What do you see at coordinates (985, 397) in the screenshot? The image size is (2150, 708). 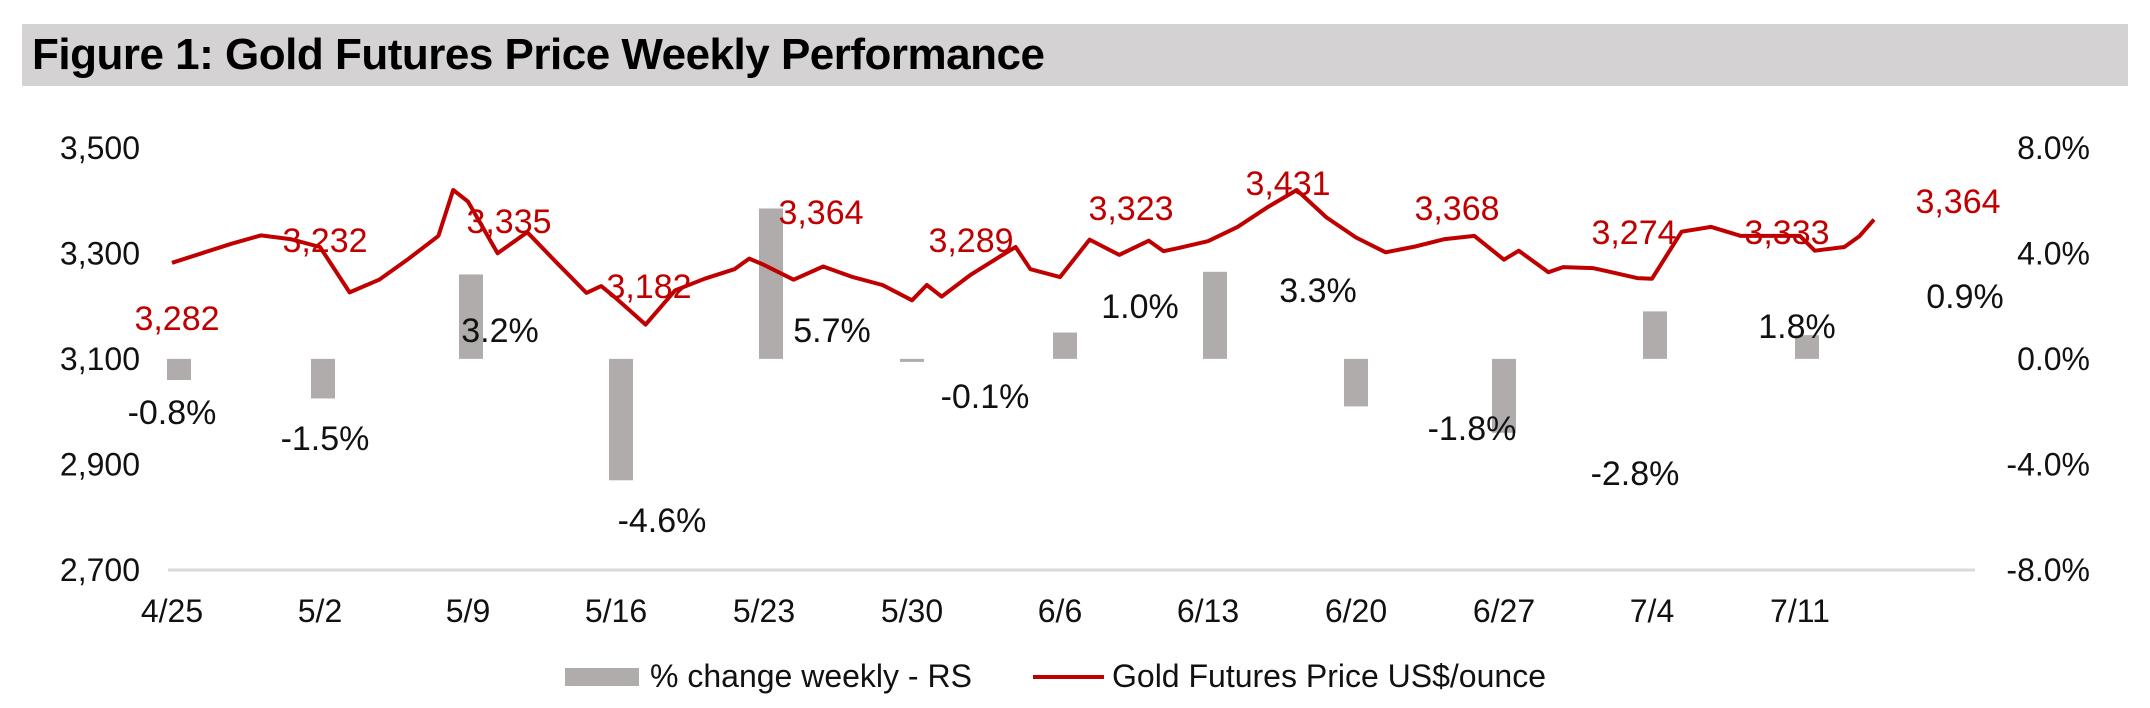 I see `pct-label-6: -0.1%` at bounding box center [985, 397].